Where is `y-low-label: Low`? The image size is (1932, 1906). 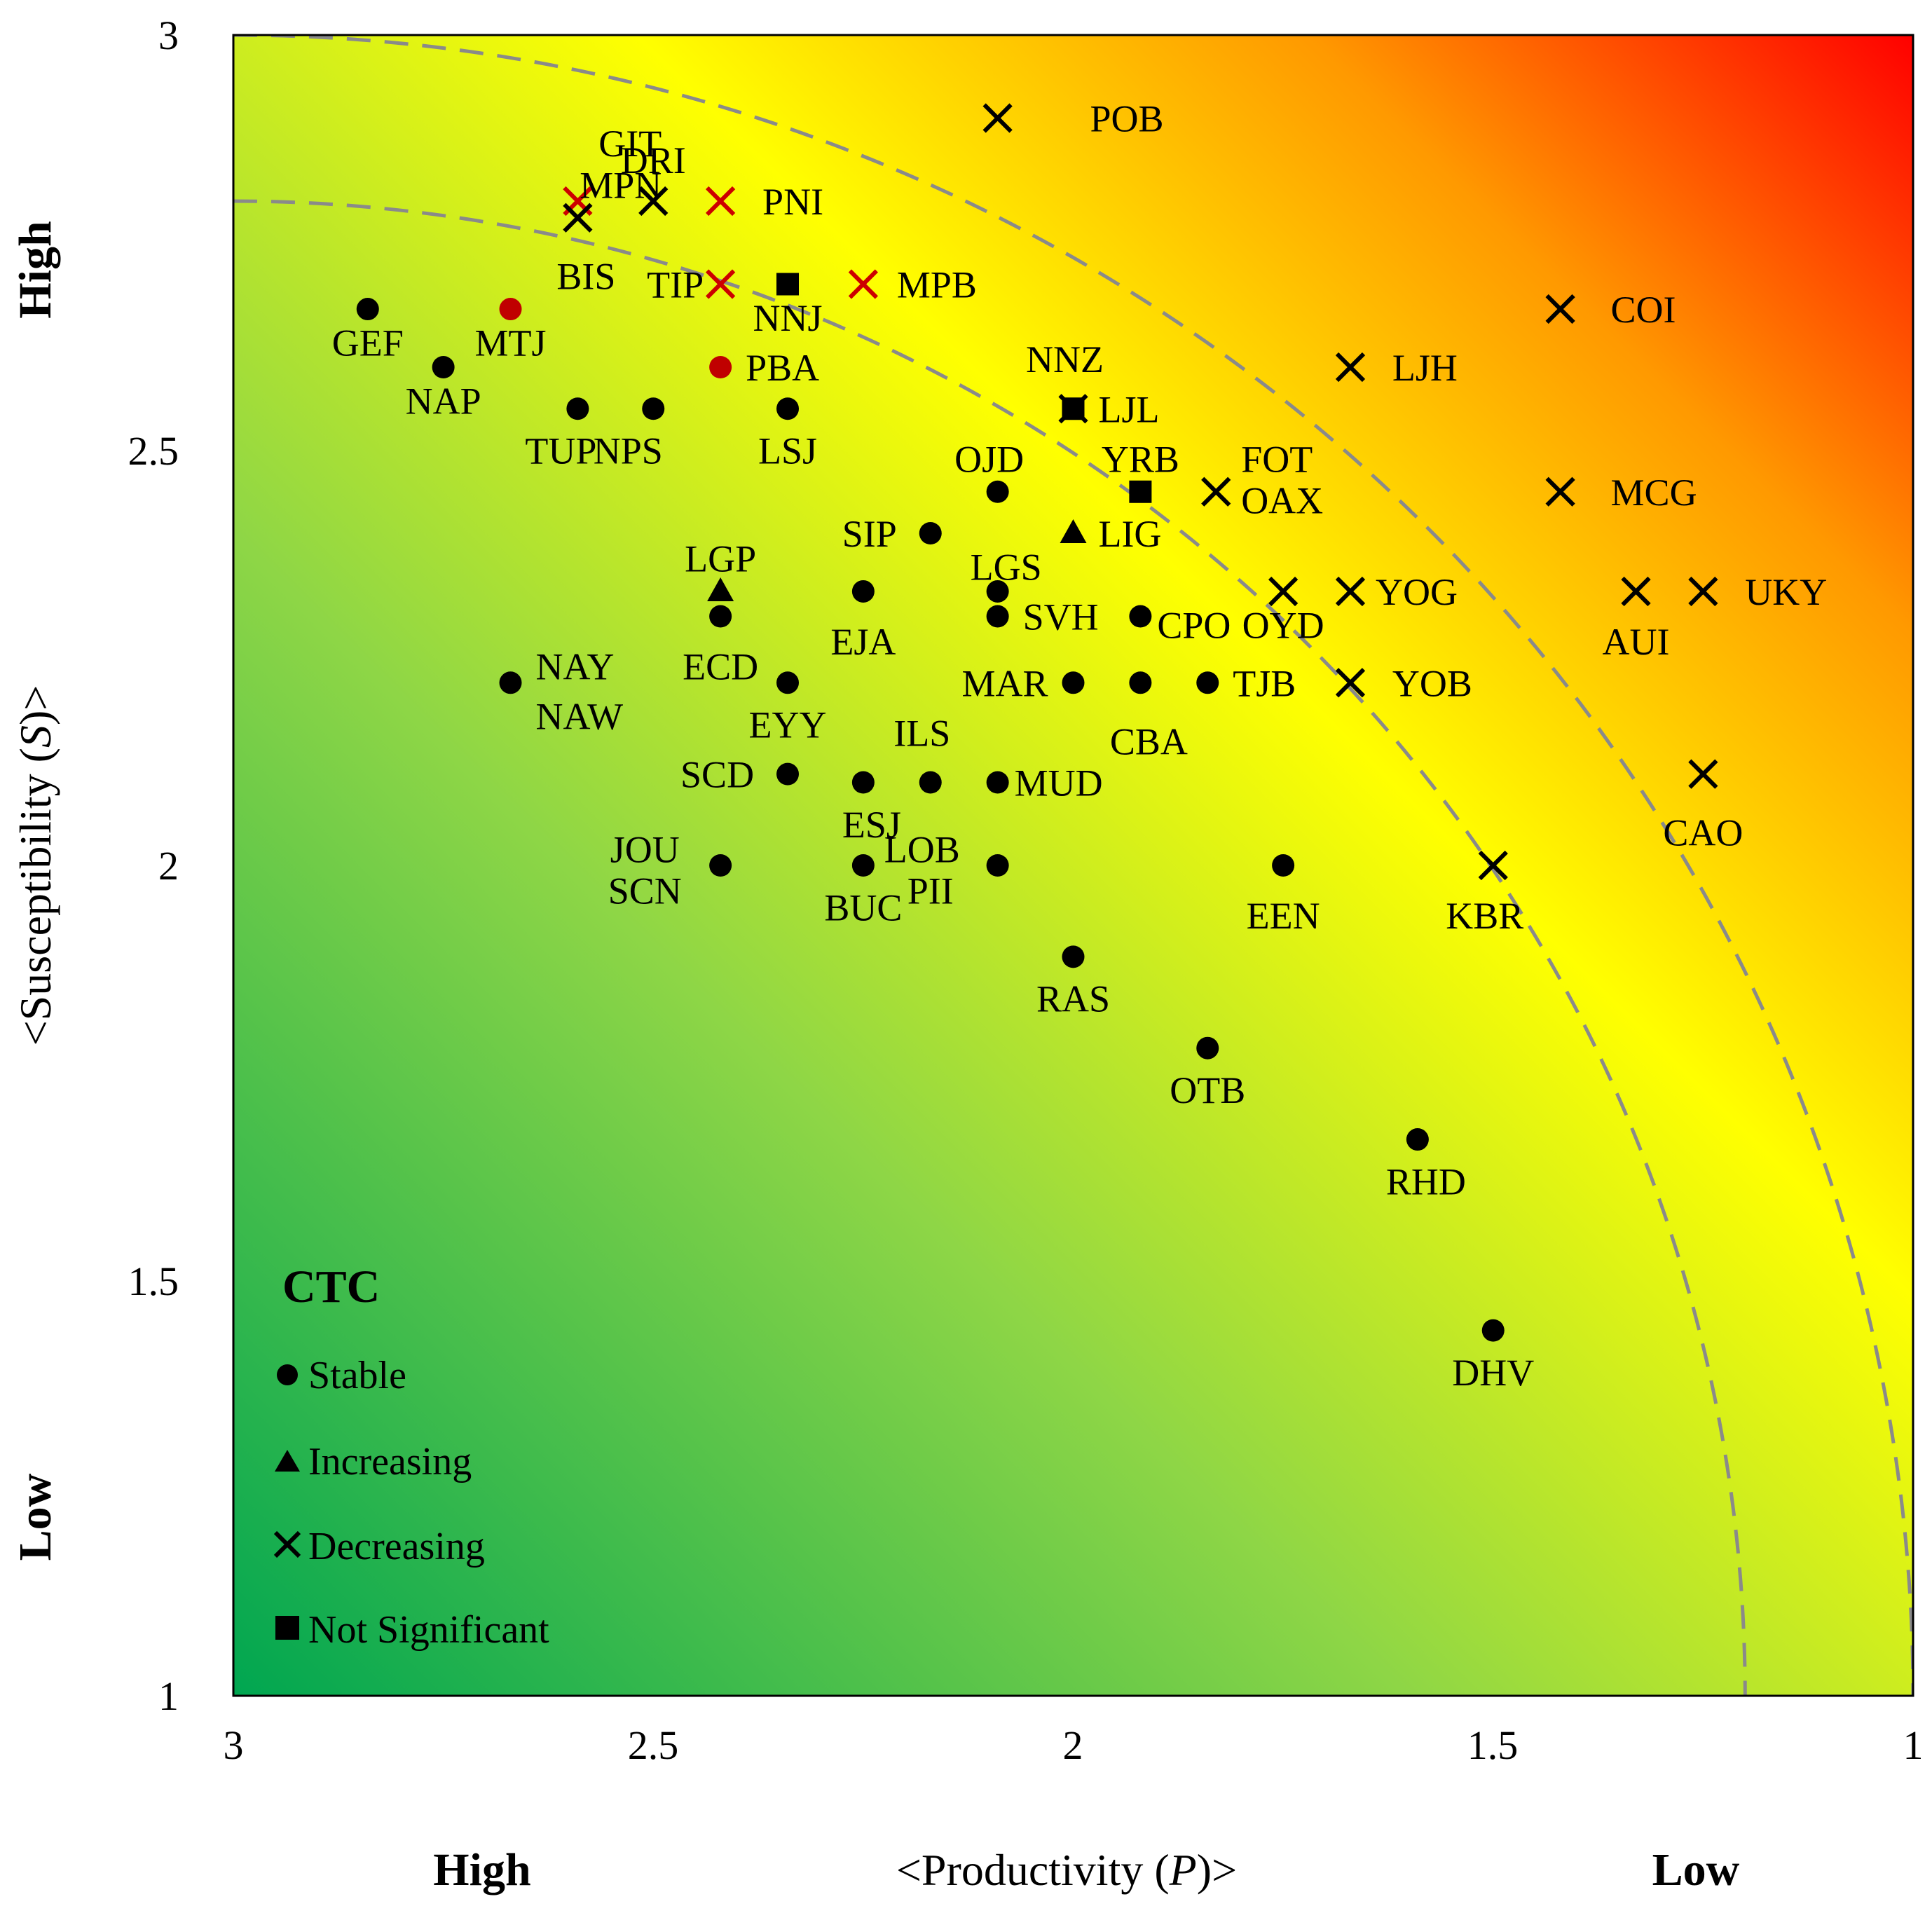 y-low-label: Low is located at coordinates (35, 1517).